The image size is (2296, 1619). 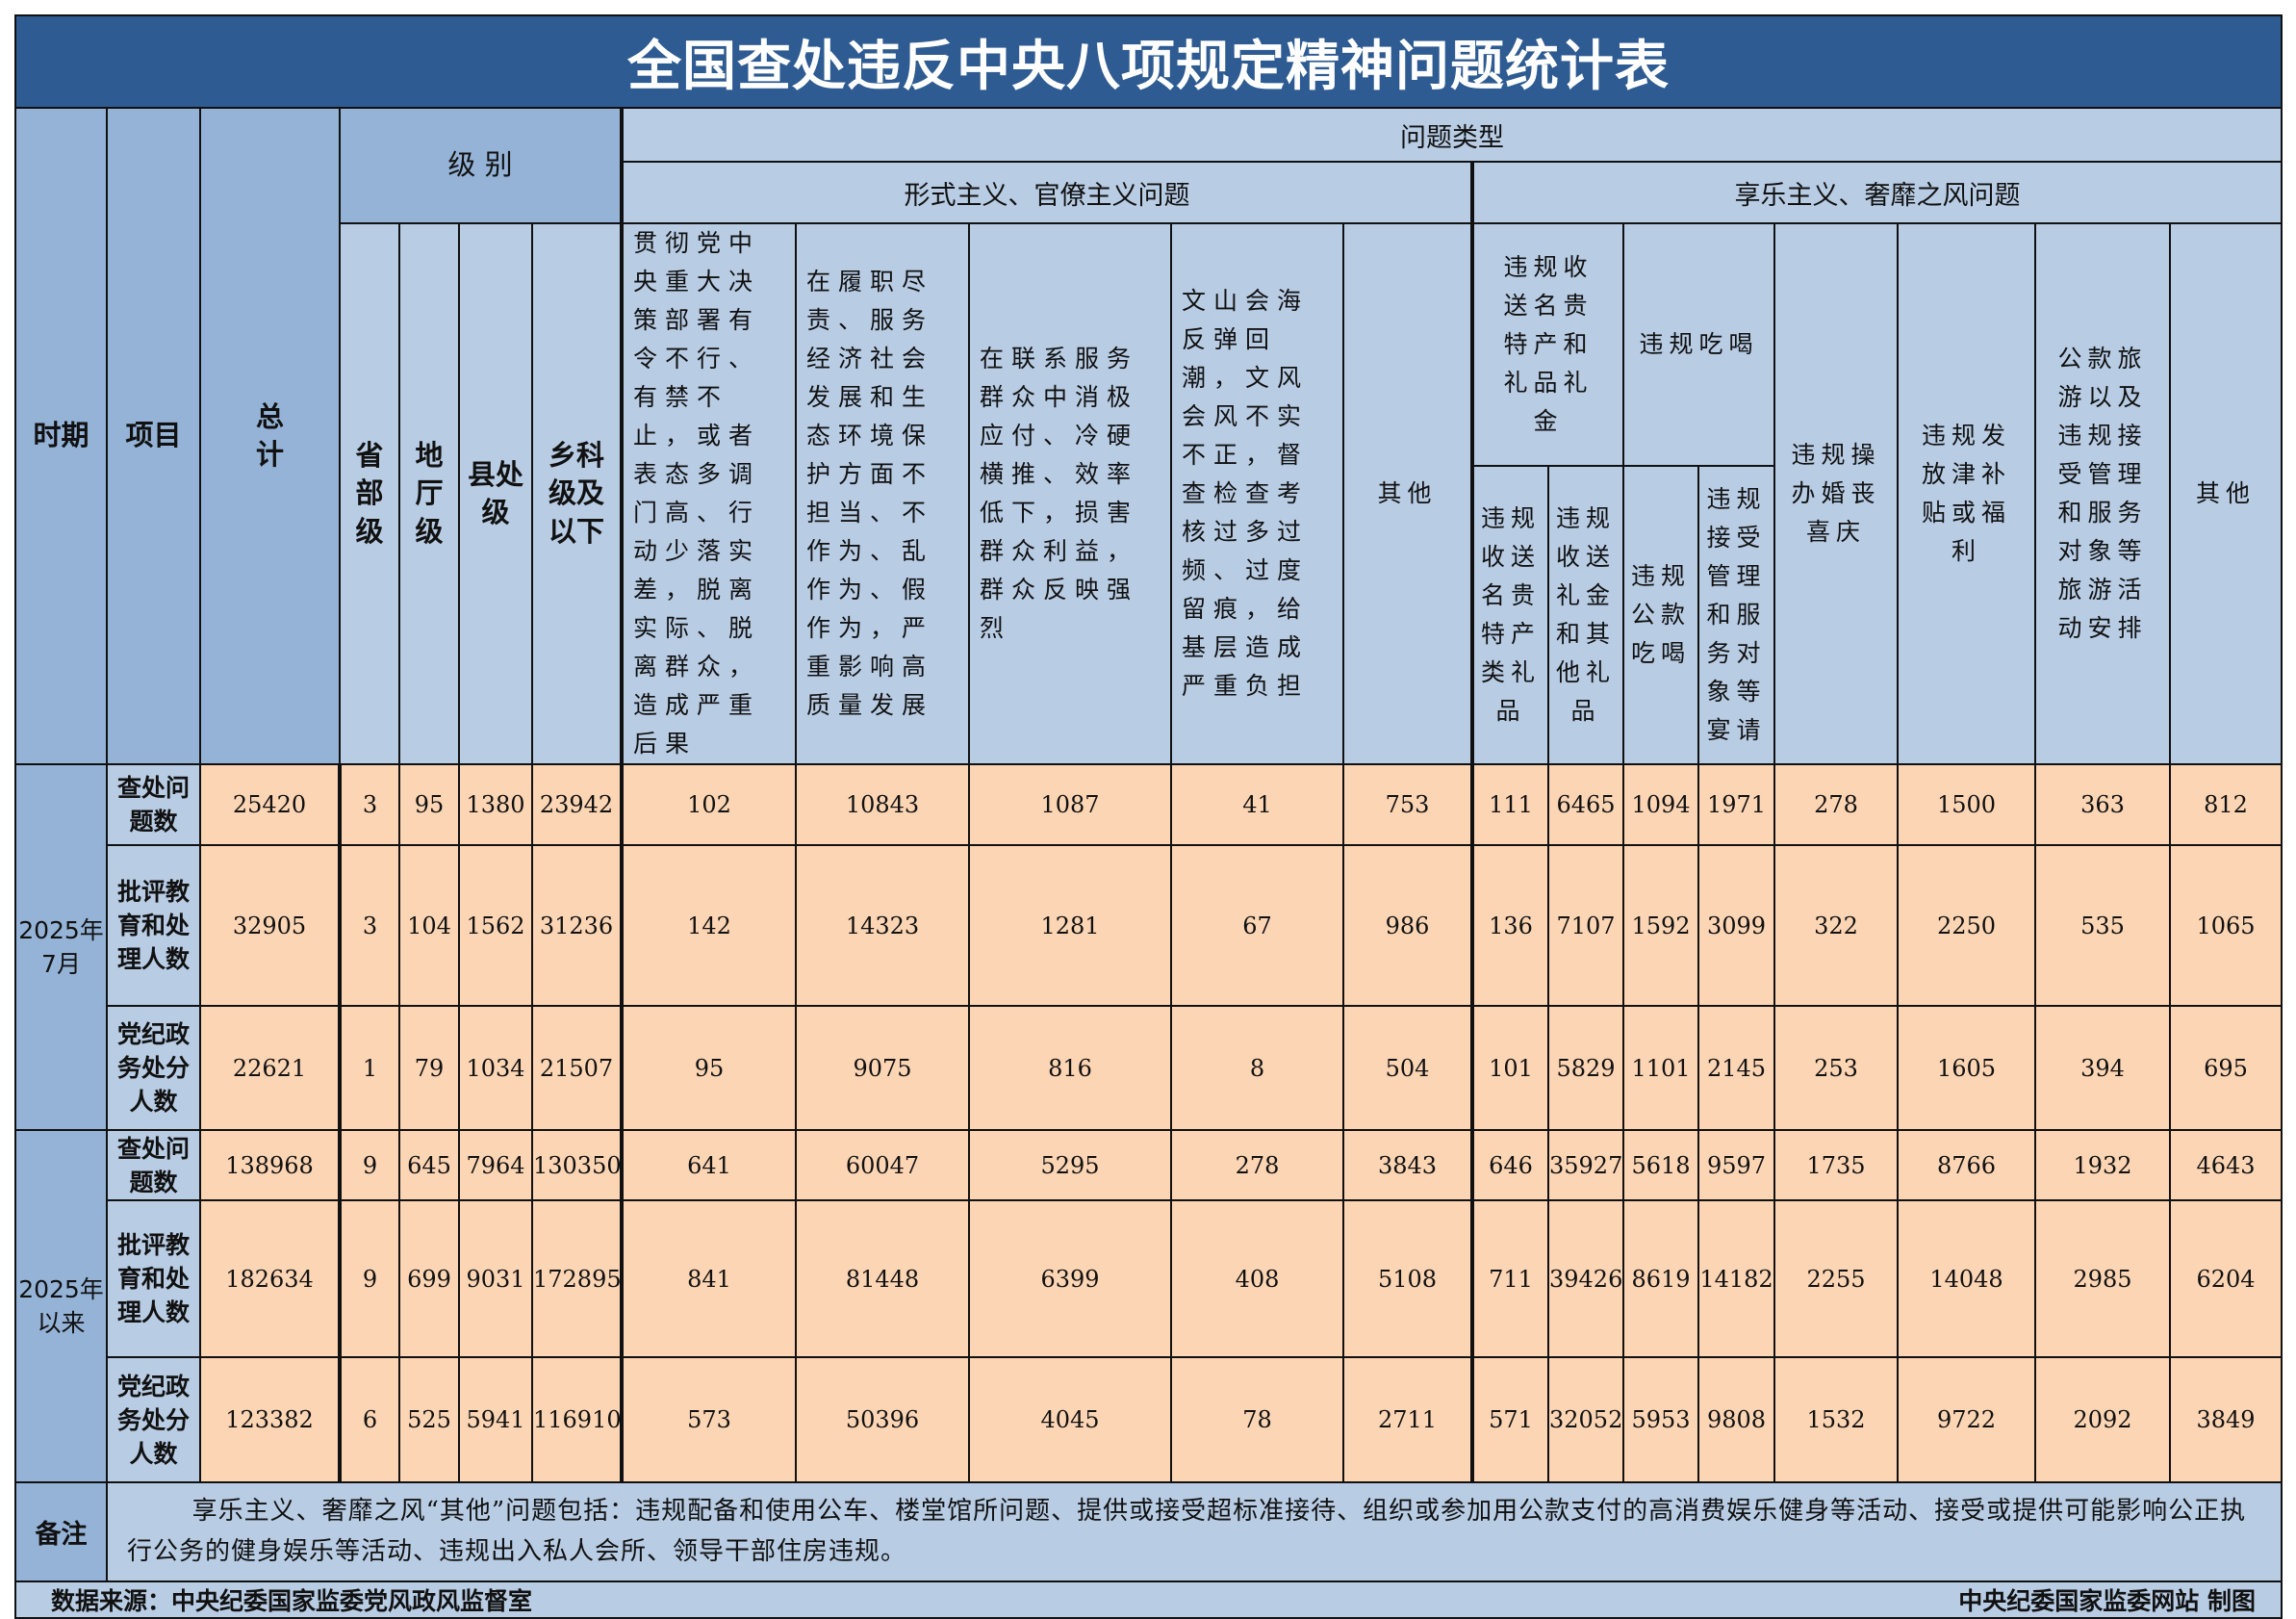 What do you see at coordinates (2102, 804) in the screenshot?
I see `value-cell: 363` at bounding box center [2102, 804].